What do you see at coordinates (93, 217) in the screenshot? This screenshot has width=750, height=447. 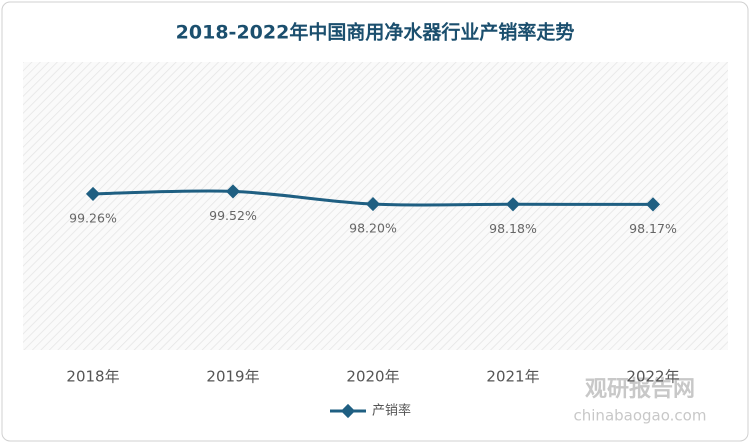 I see `value-label: 99.26%` at bounding box center [93, 217].